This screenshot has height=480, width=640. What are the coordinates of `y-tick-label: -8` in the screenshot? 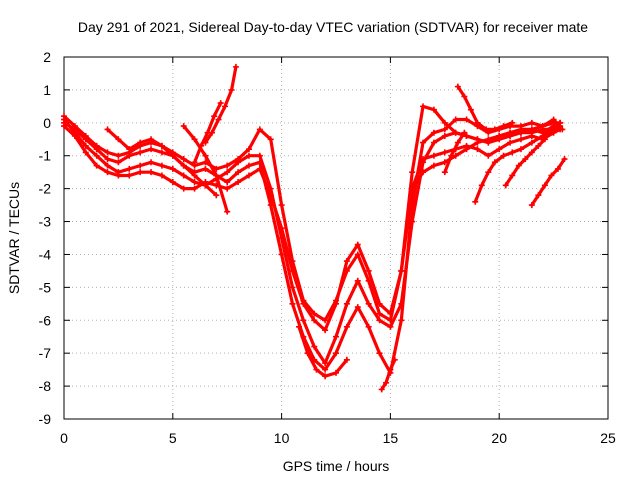 It's located at (45, 386).